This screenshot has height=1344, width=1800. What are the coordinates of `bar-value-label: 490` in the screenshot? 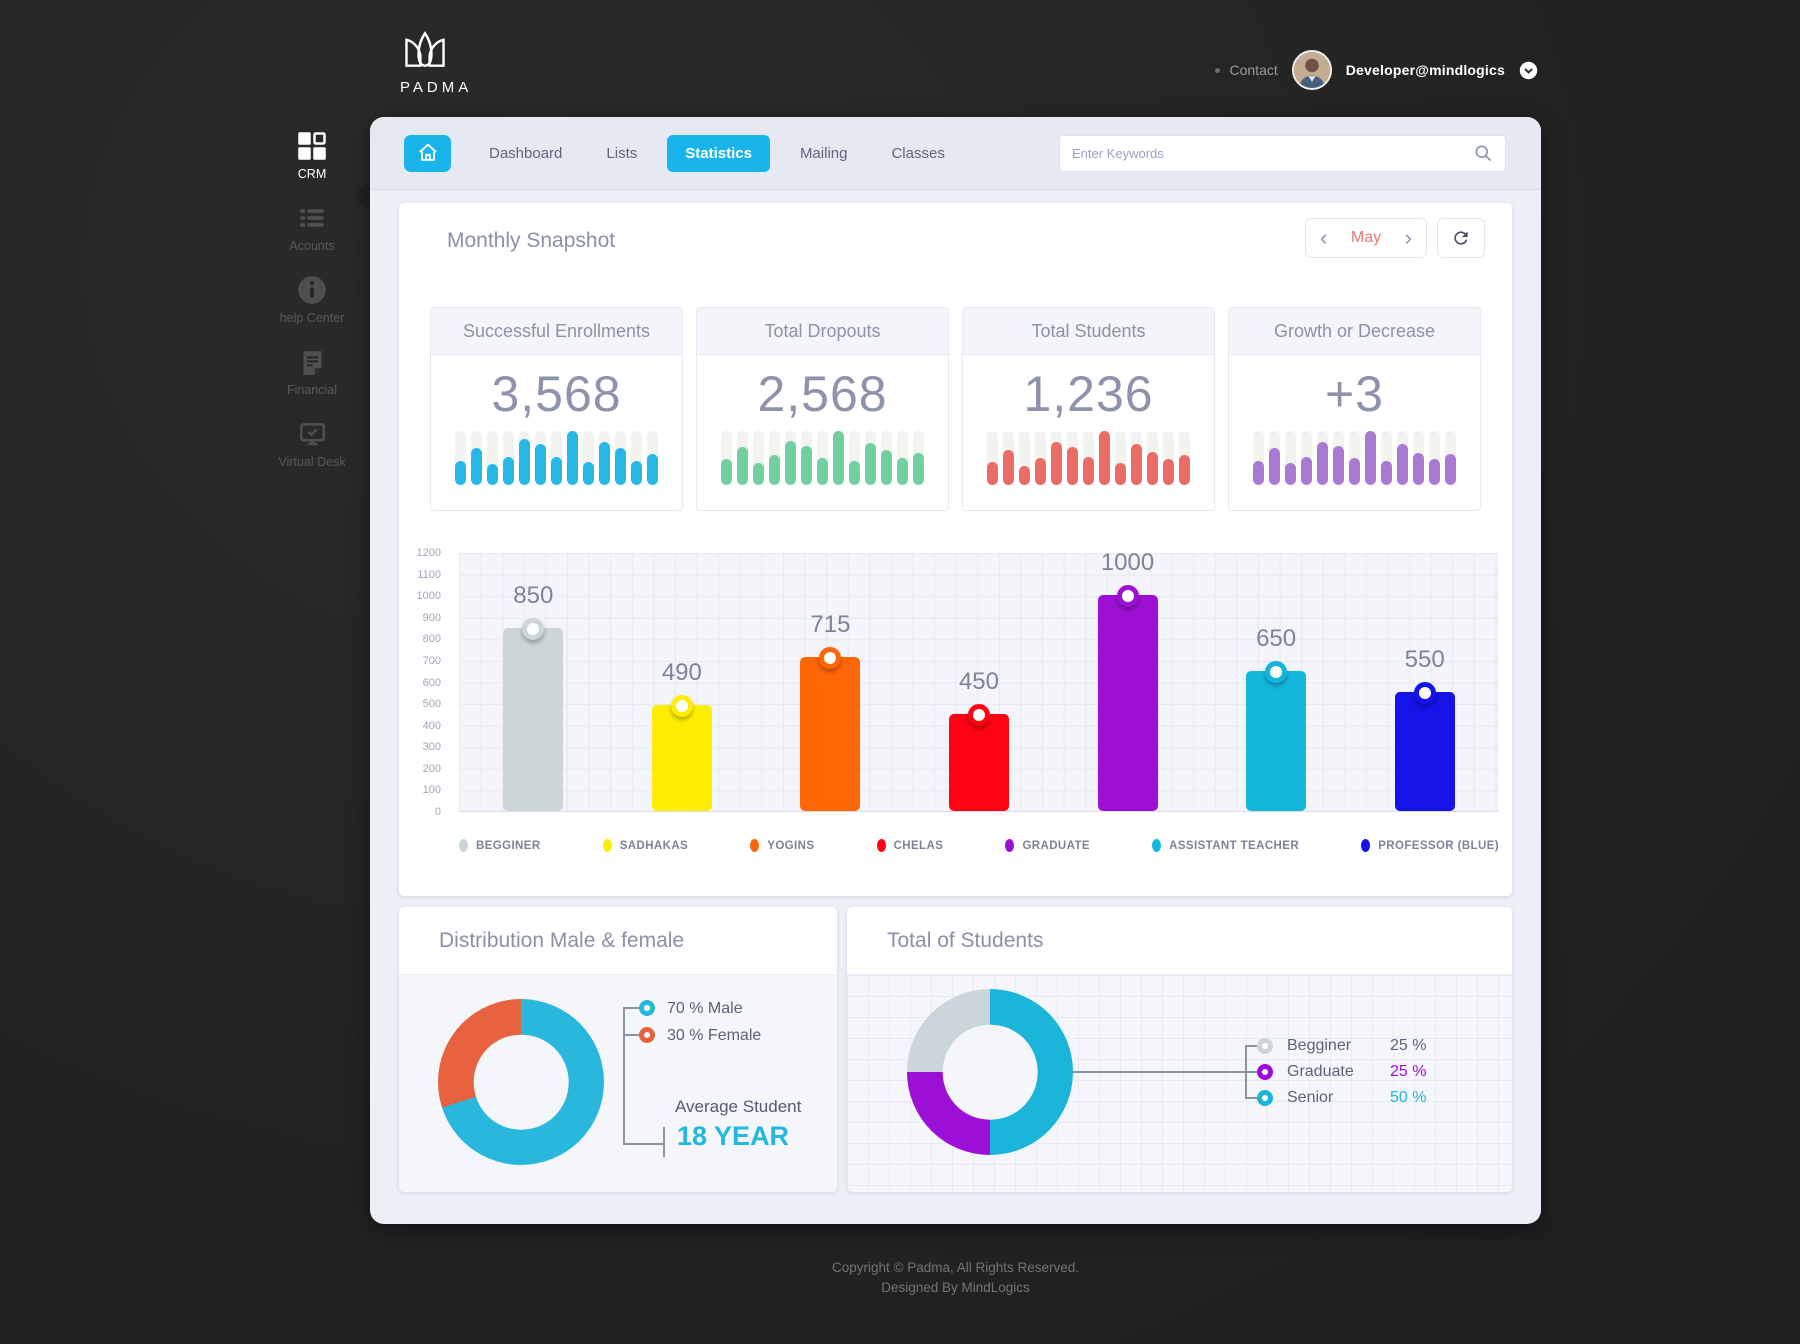 It's located at (681, 672).